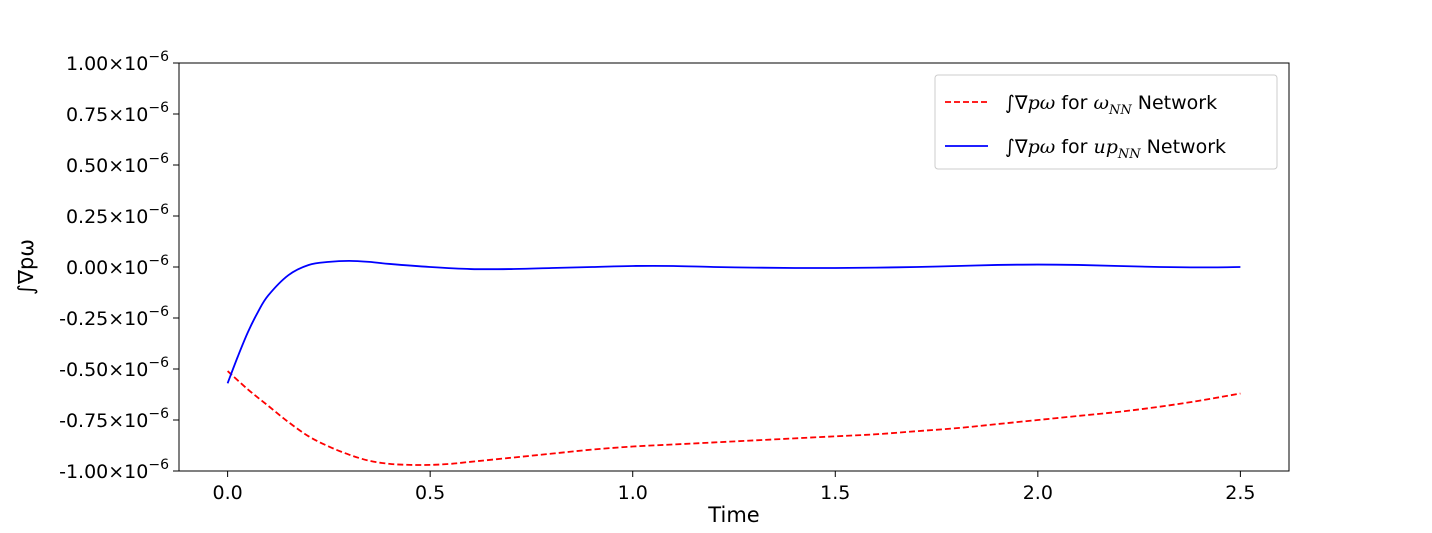 The width and height of the screenshot is (1432, 533). What do you see at coordinates (1240, 493) in the screenshot?
I see `x-tick-label: 2.5` at bounding box center [1240, 493].